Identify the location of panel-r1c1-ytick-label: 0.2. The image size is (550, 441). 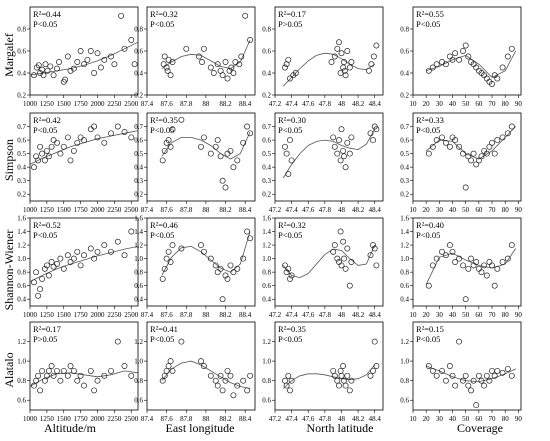
(138, 195).